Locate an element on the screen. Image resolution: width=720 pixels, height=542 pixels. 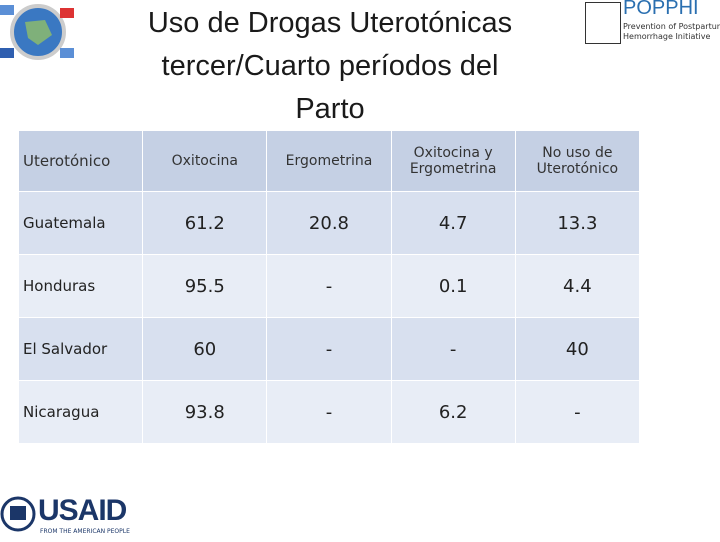
column-header: Oxitocina y Ergometrina is located at coordinates (453, 161).